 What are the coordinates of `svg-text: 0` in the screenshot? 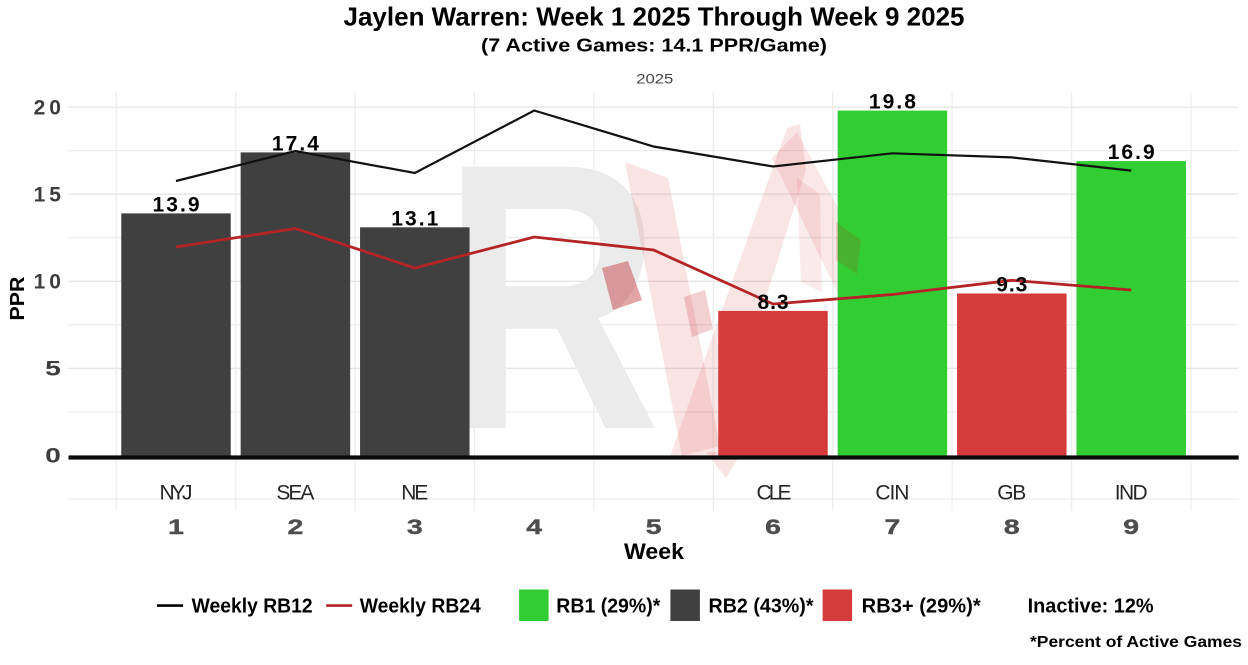 It's located at (53, 456).